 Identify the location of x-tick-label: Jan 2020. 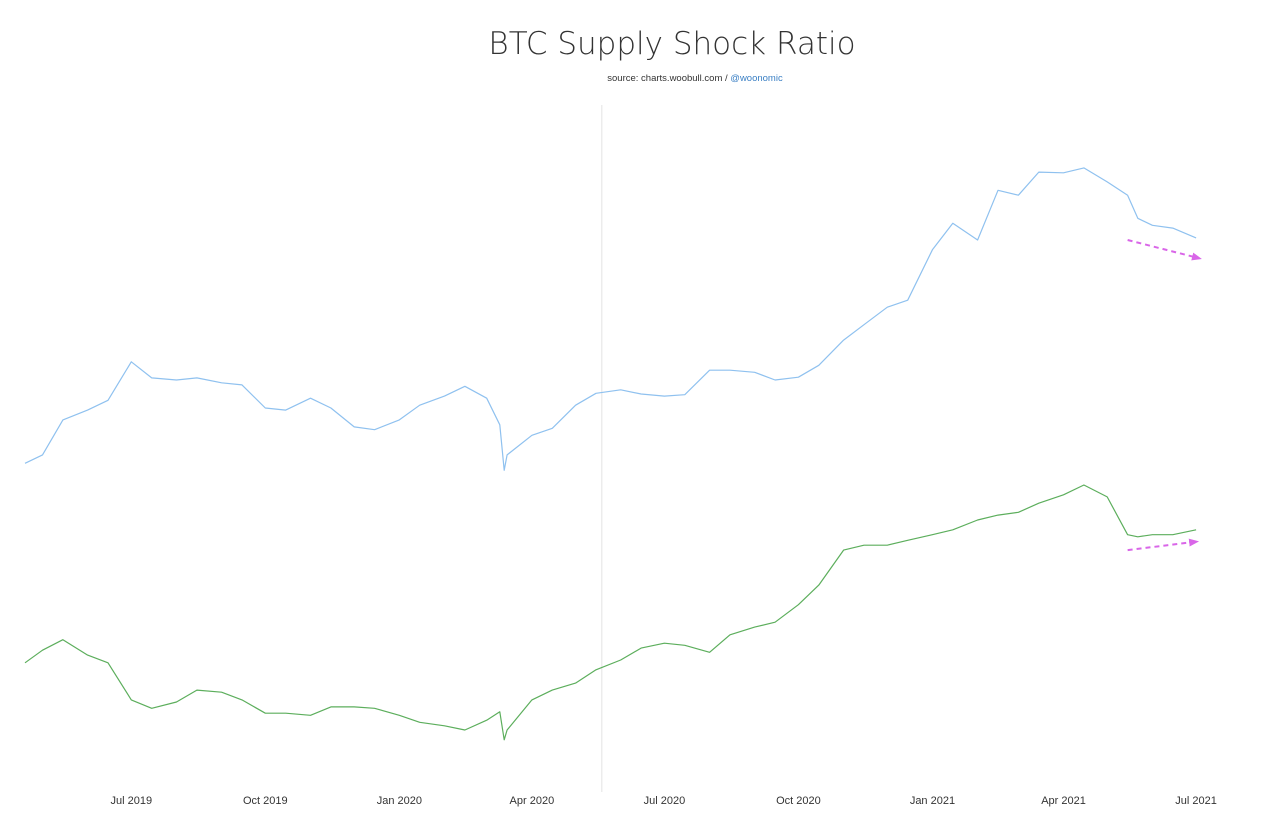
(399, 801).